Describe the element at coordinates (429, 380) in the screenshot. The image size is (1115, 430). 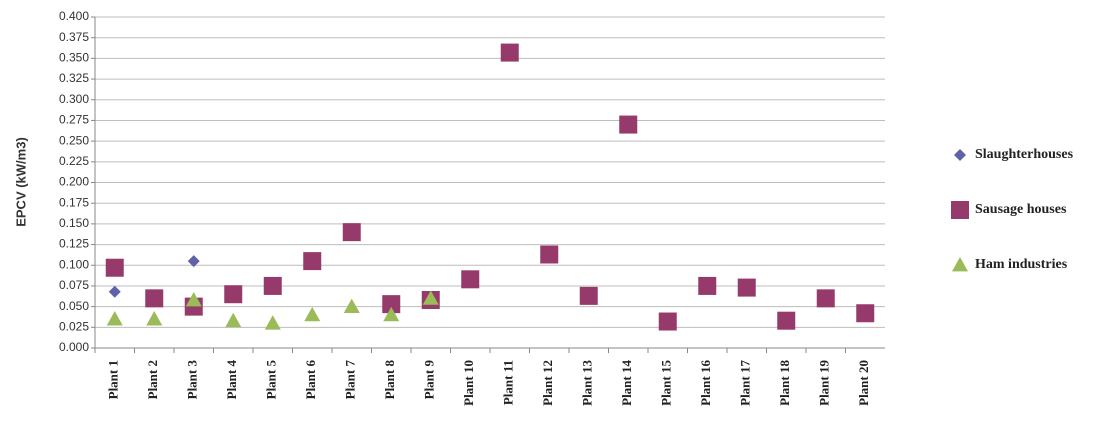
I see `x-tick-label: Plant 9` at that location.